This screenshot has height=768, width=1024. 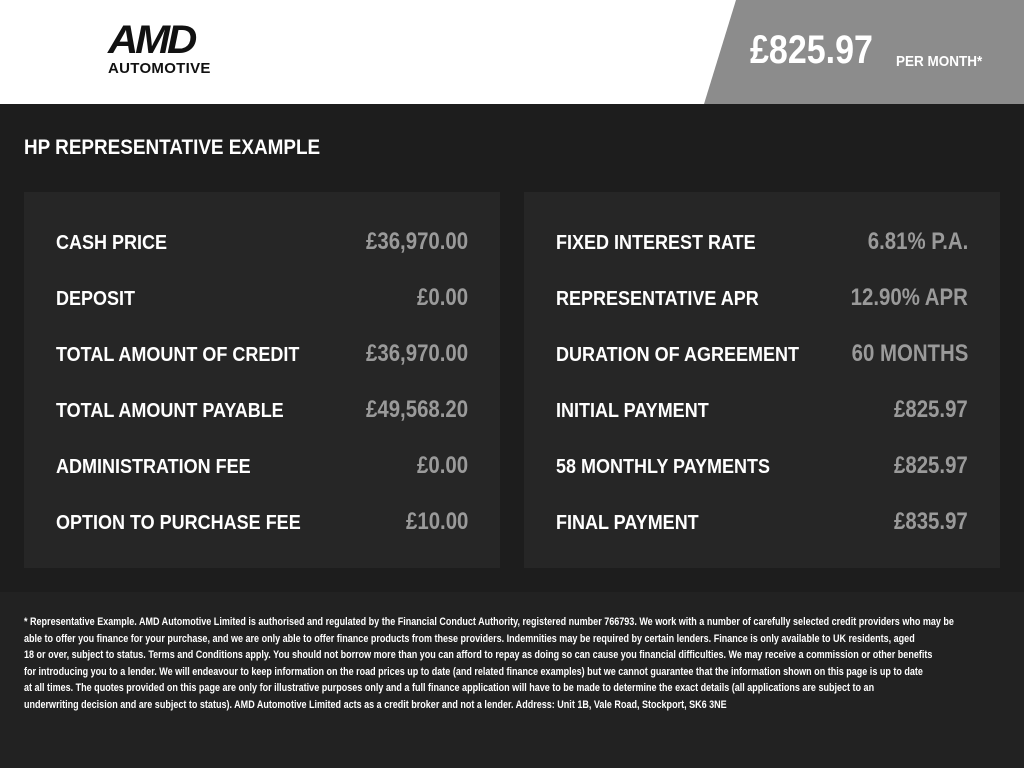 I want to click on finance-label: DURATION OF AGREEMENT, so click(x=677, y=355).